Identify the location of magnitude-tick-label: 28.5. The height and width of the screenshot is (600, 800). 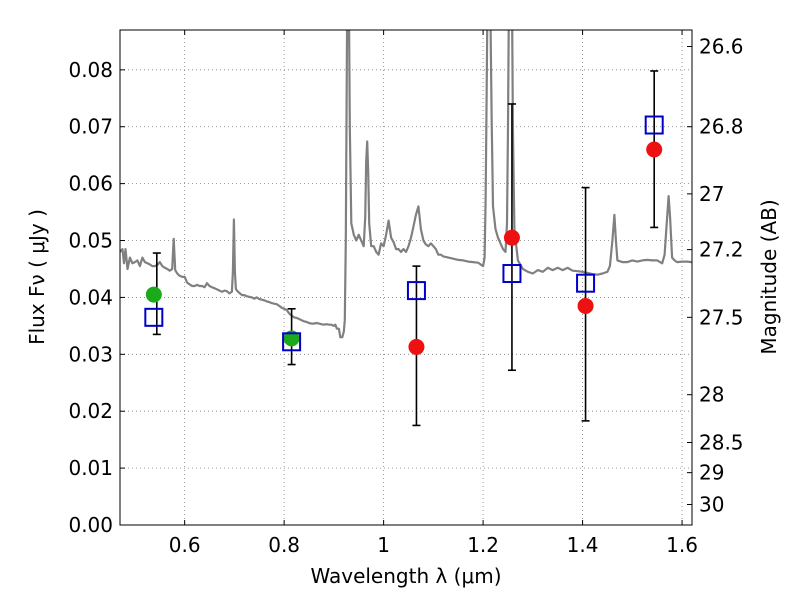
(721, 443).